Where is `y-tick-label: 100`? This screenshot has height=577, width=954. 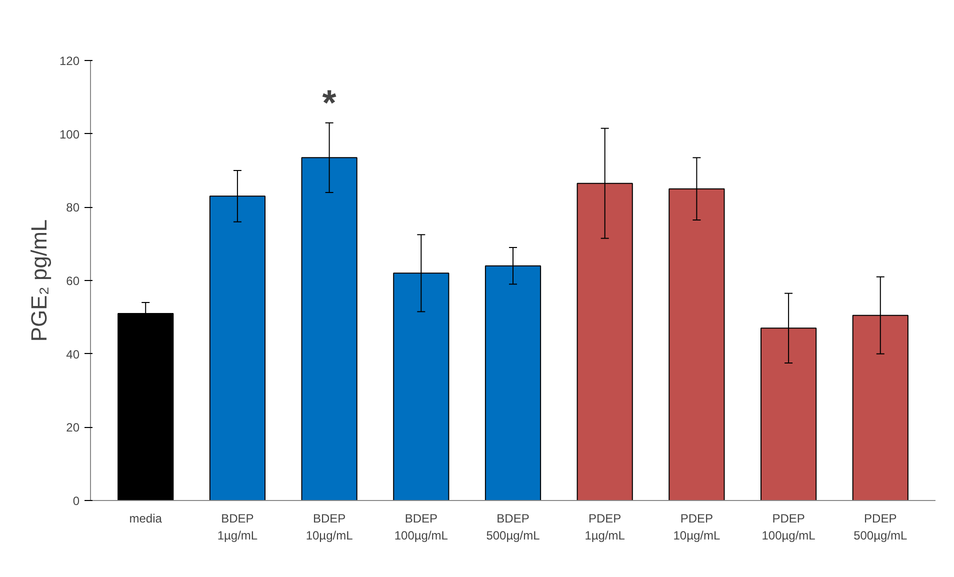
y-tick-label: 100 is located at coordinates (69, 134).